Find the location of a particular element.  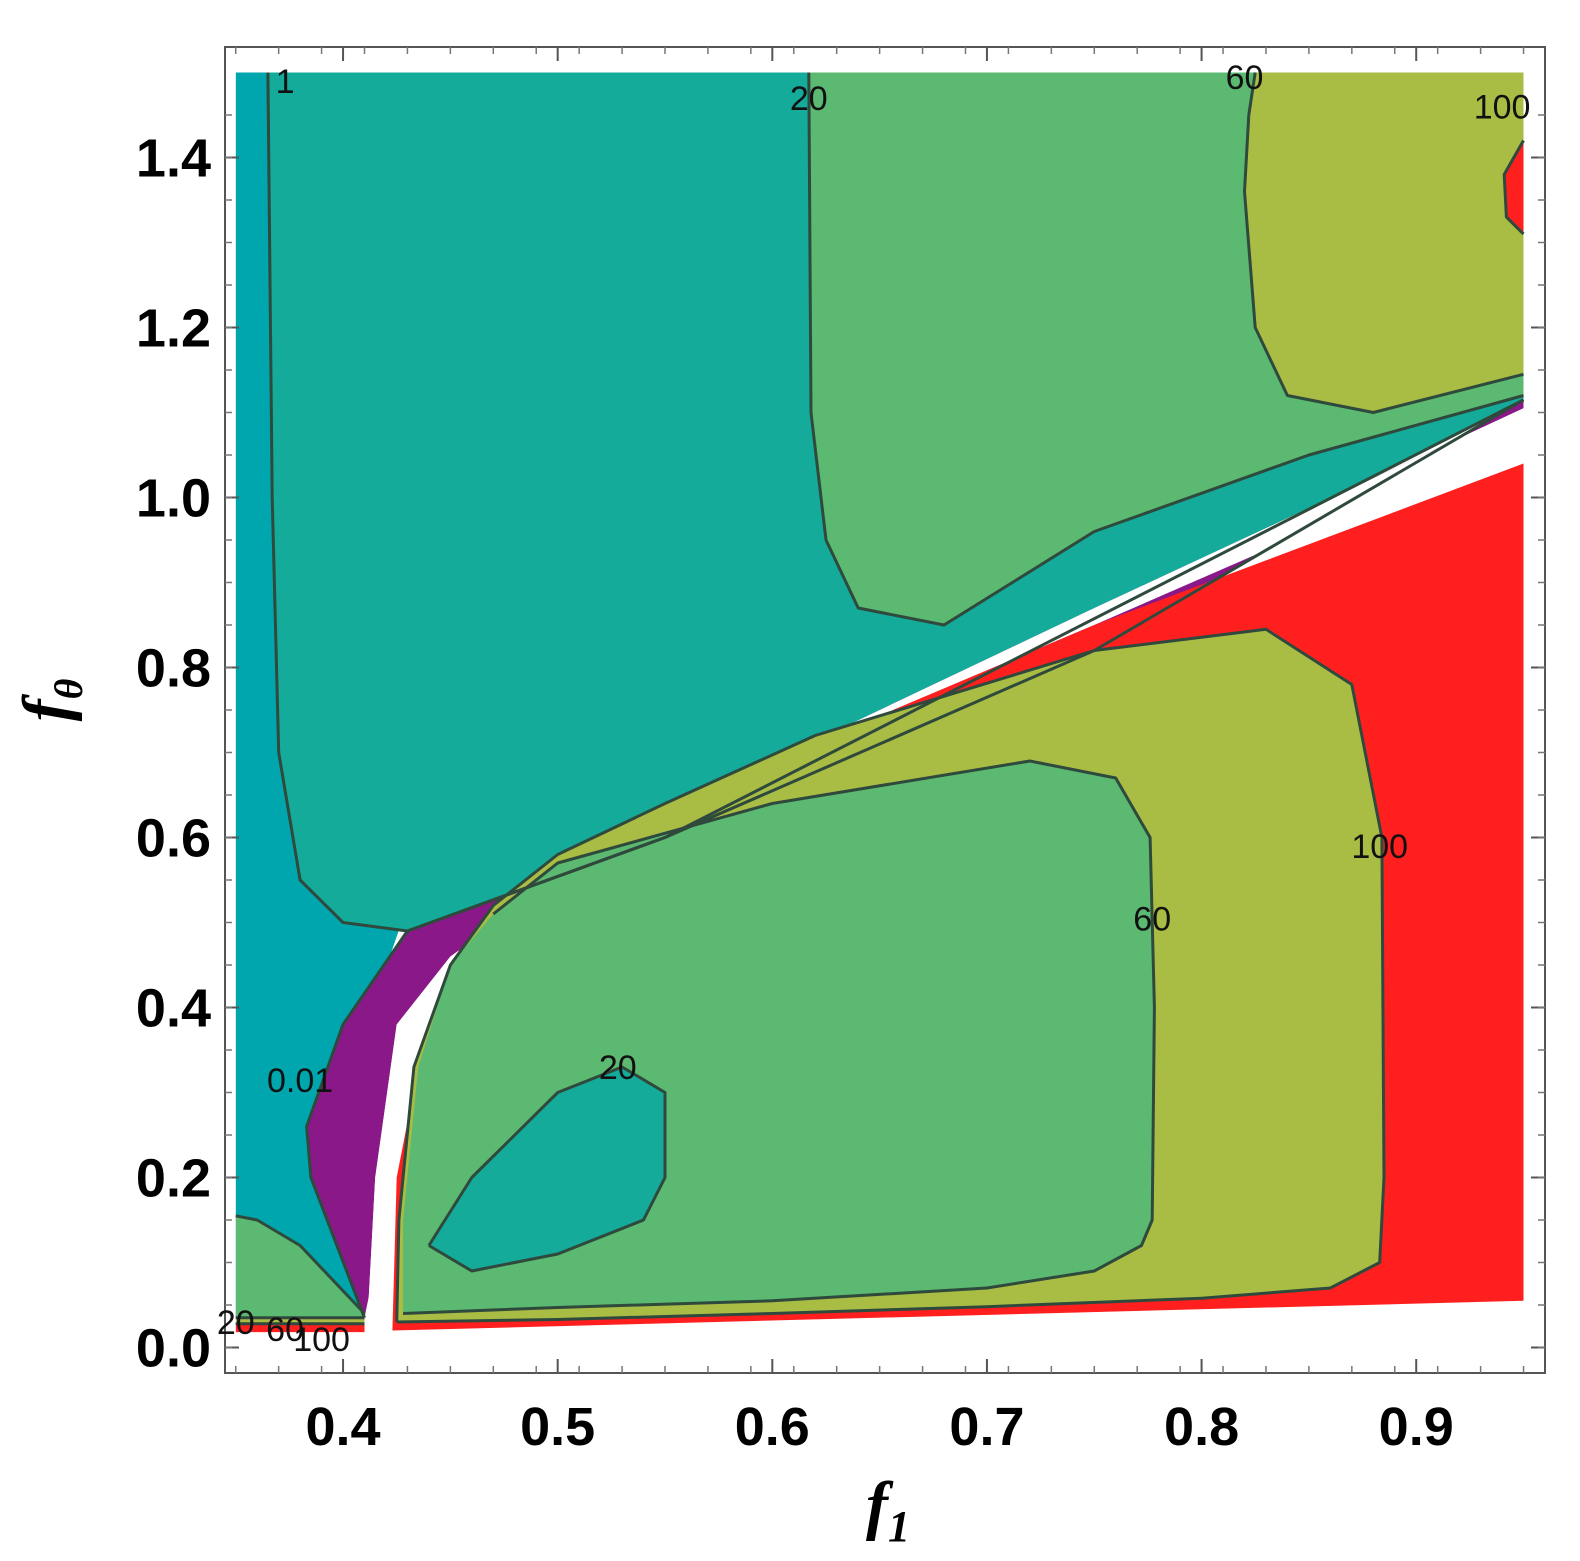

region-white-bottom is located at coordinates (885, 1339).